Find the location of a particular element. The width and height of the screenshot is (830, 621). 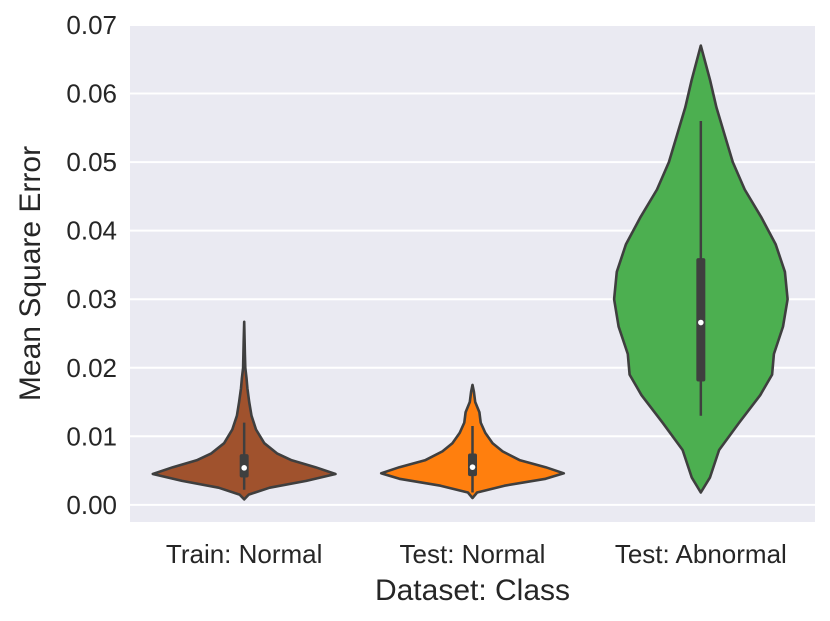

y-tick-label: 0.06 is located at coordinates (91, 94).